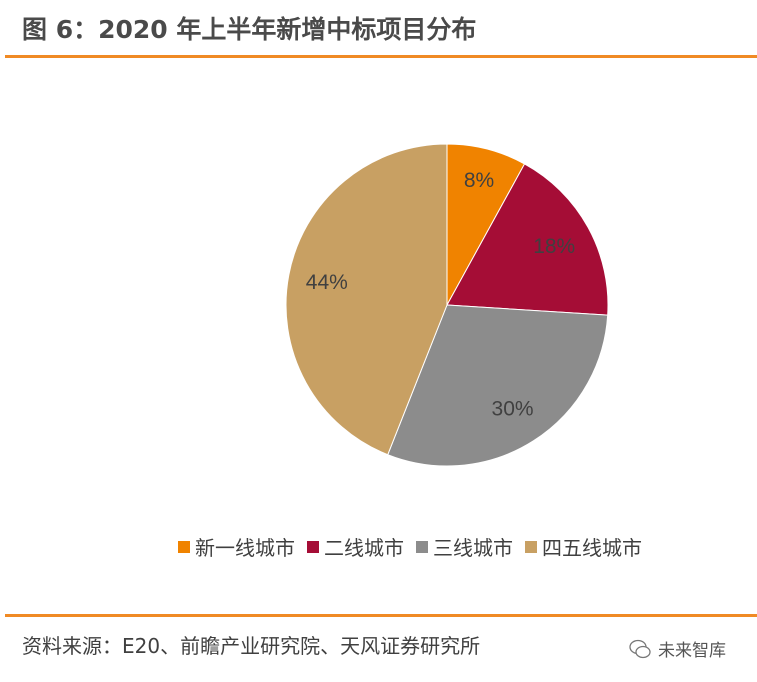 The image size is (757, 682). What do you see at coordinates (410, 546) in the screenshot?
I see `legend: 新一线城市 二线城市 三线城市 四五线城市` at bounding box center [410, 546].